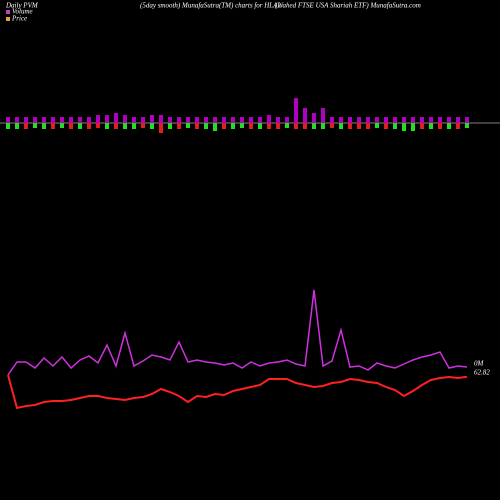  What do you see at coordinates (19, 19) in the screenshot?
I see `legend-label: Price` at bounding box center [19, 19].